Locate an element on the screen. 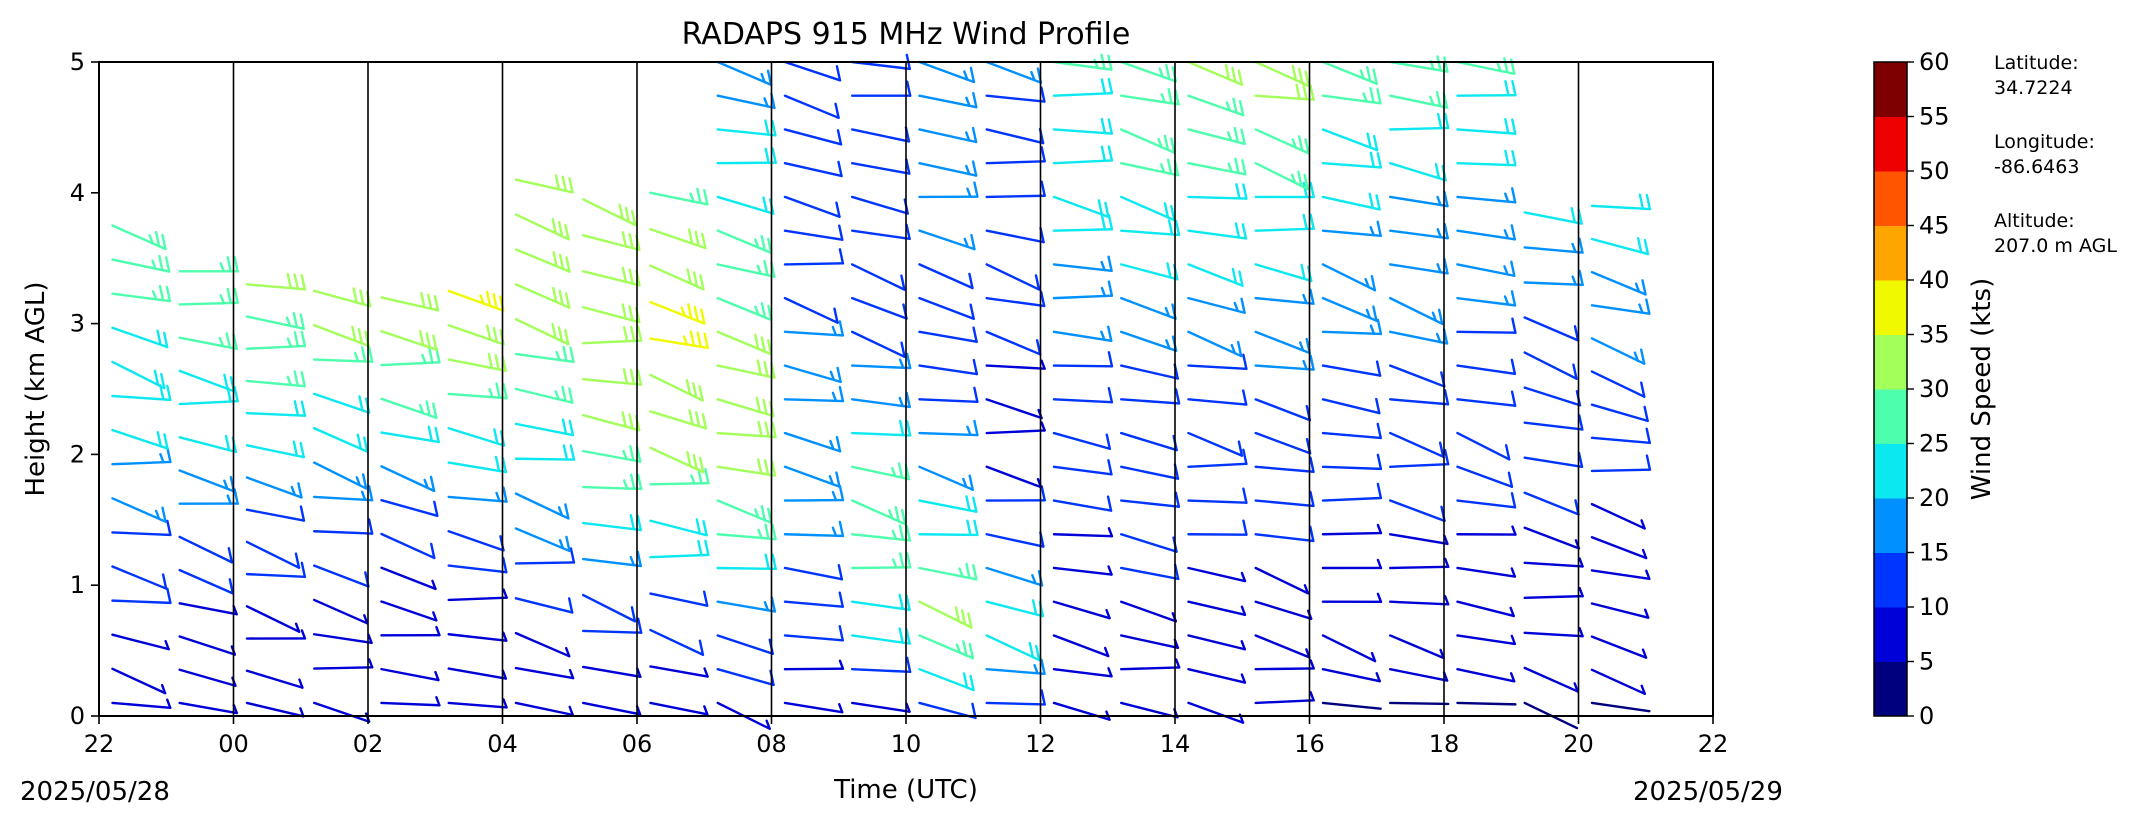 This screenshot has width=2155, height=823. y-tick-label: 0 is located at coordinates (77, 716).